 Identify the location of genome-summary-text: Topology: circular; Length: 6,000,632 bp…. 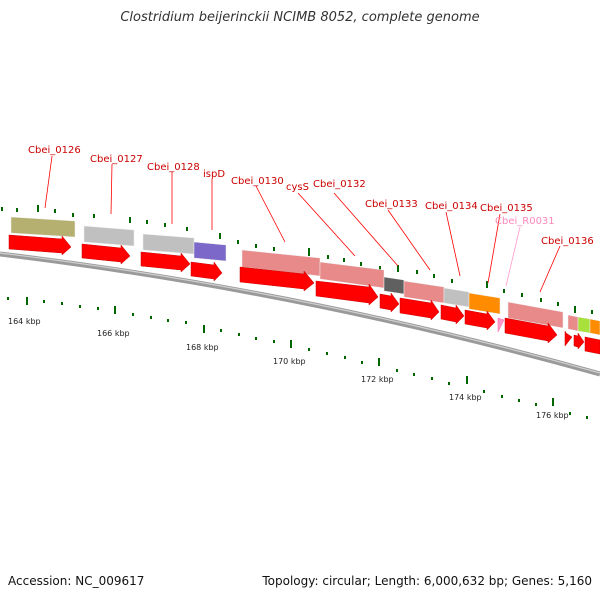
(427, 581).